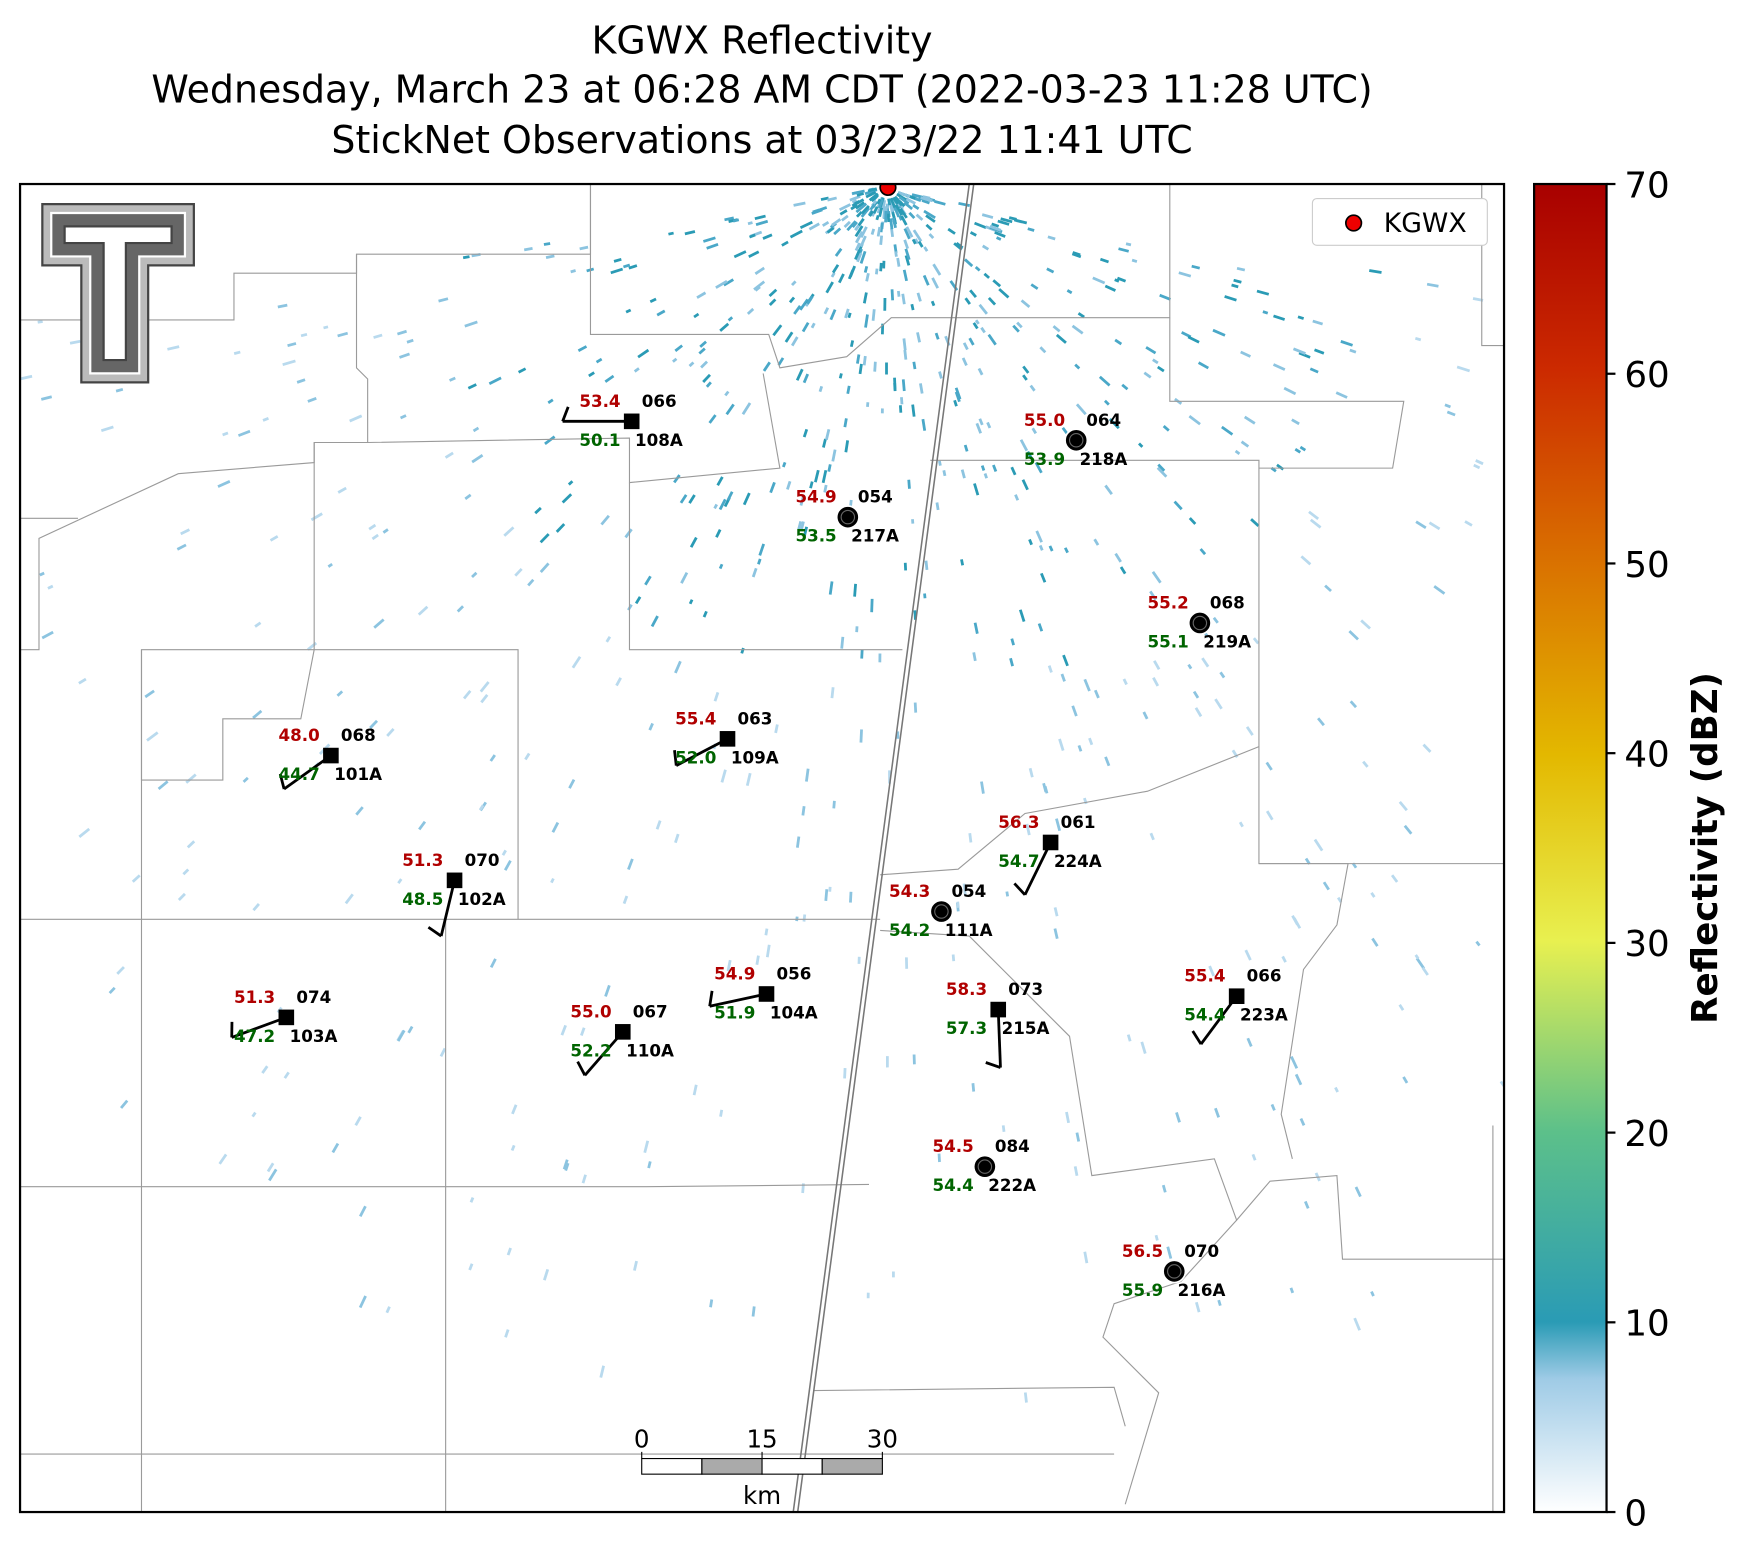 The height and width of the screenshot is (1549, 1738). What do you see at coordinates (1705, 848) in the screenshot?
I see `colorbar-label: Reflectivity (dBZ)` at bounding box center [1705, 848].